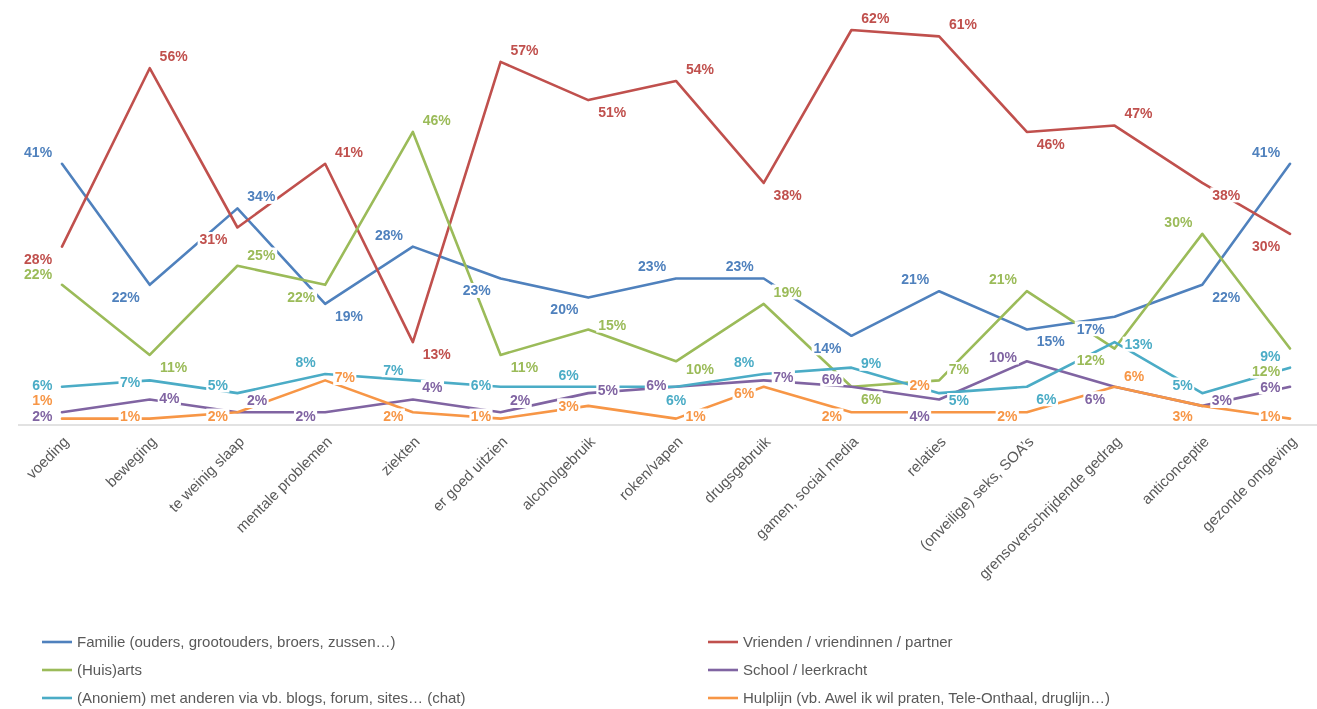 This screenshot has width=1317, height=709. I want to click on data-label: 17%, so click(1091, 328).